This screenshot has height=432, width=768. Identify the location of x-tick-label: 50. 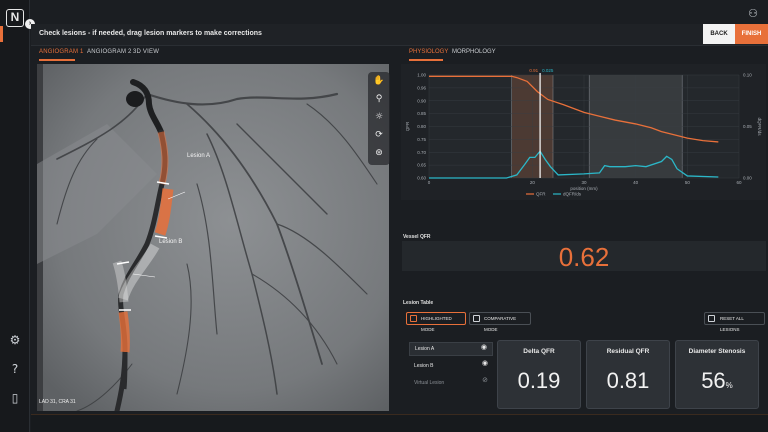
(688, 182).